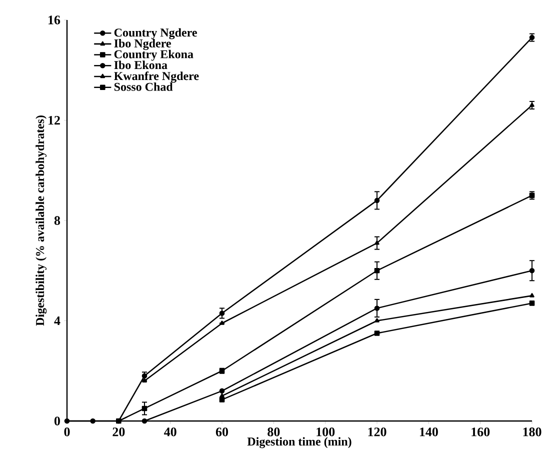 Image resolution: width=546 pixels, height=472 pixels. What do you see at coordinates (57, 220) in the screenshot?
I see `y-tick-label: 8` at bounding box center [57, 220].